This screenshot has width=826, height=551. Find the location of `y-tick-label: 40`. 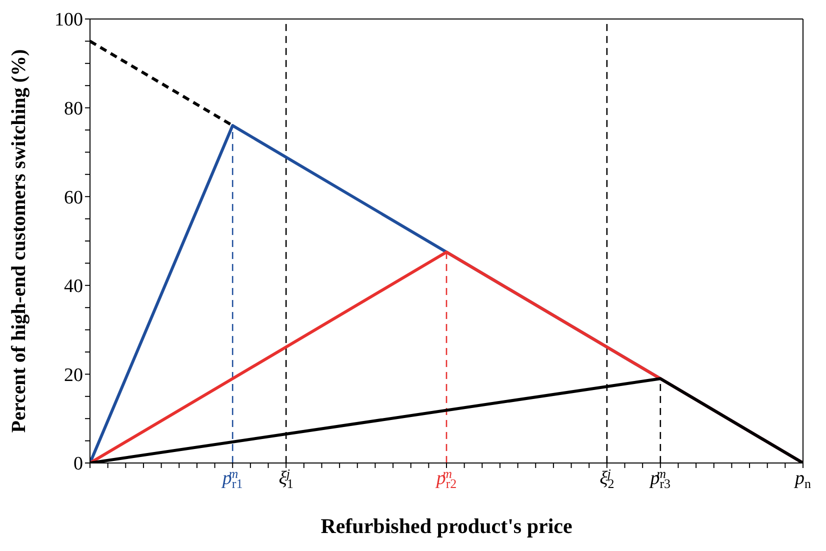

y-tick-label: 40 is located at coordinates (73, 287).